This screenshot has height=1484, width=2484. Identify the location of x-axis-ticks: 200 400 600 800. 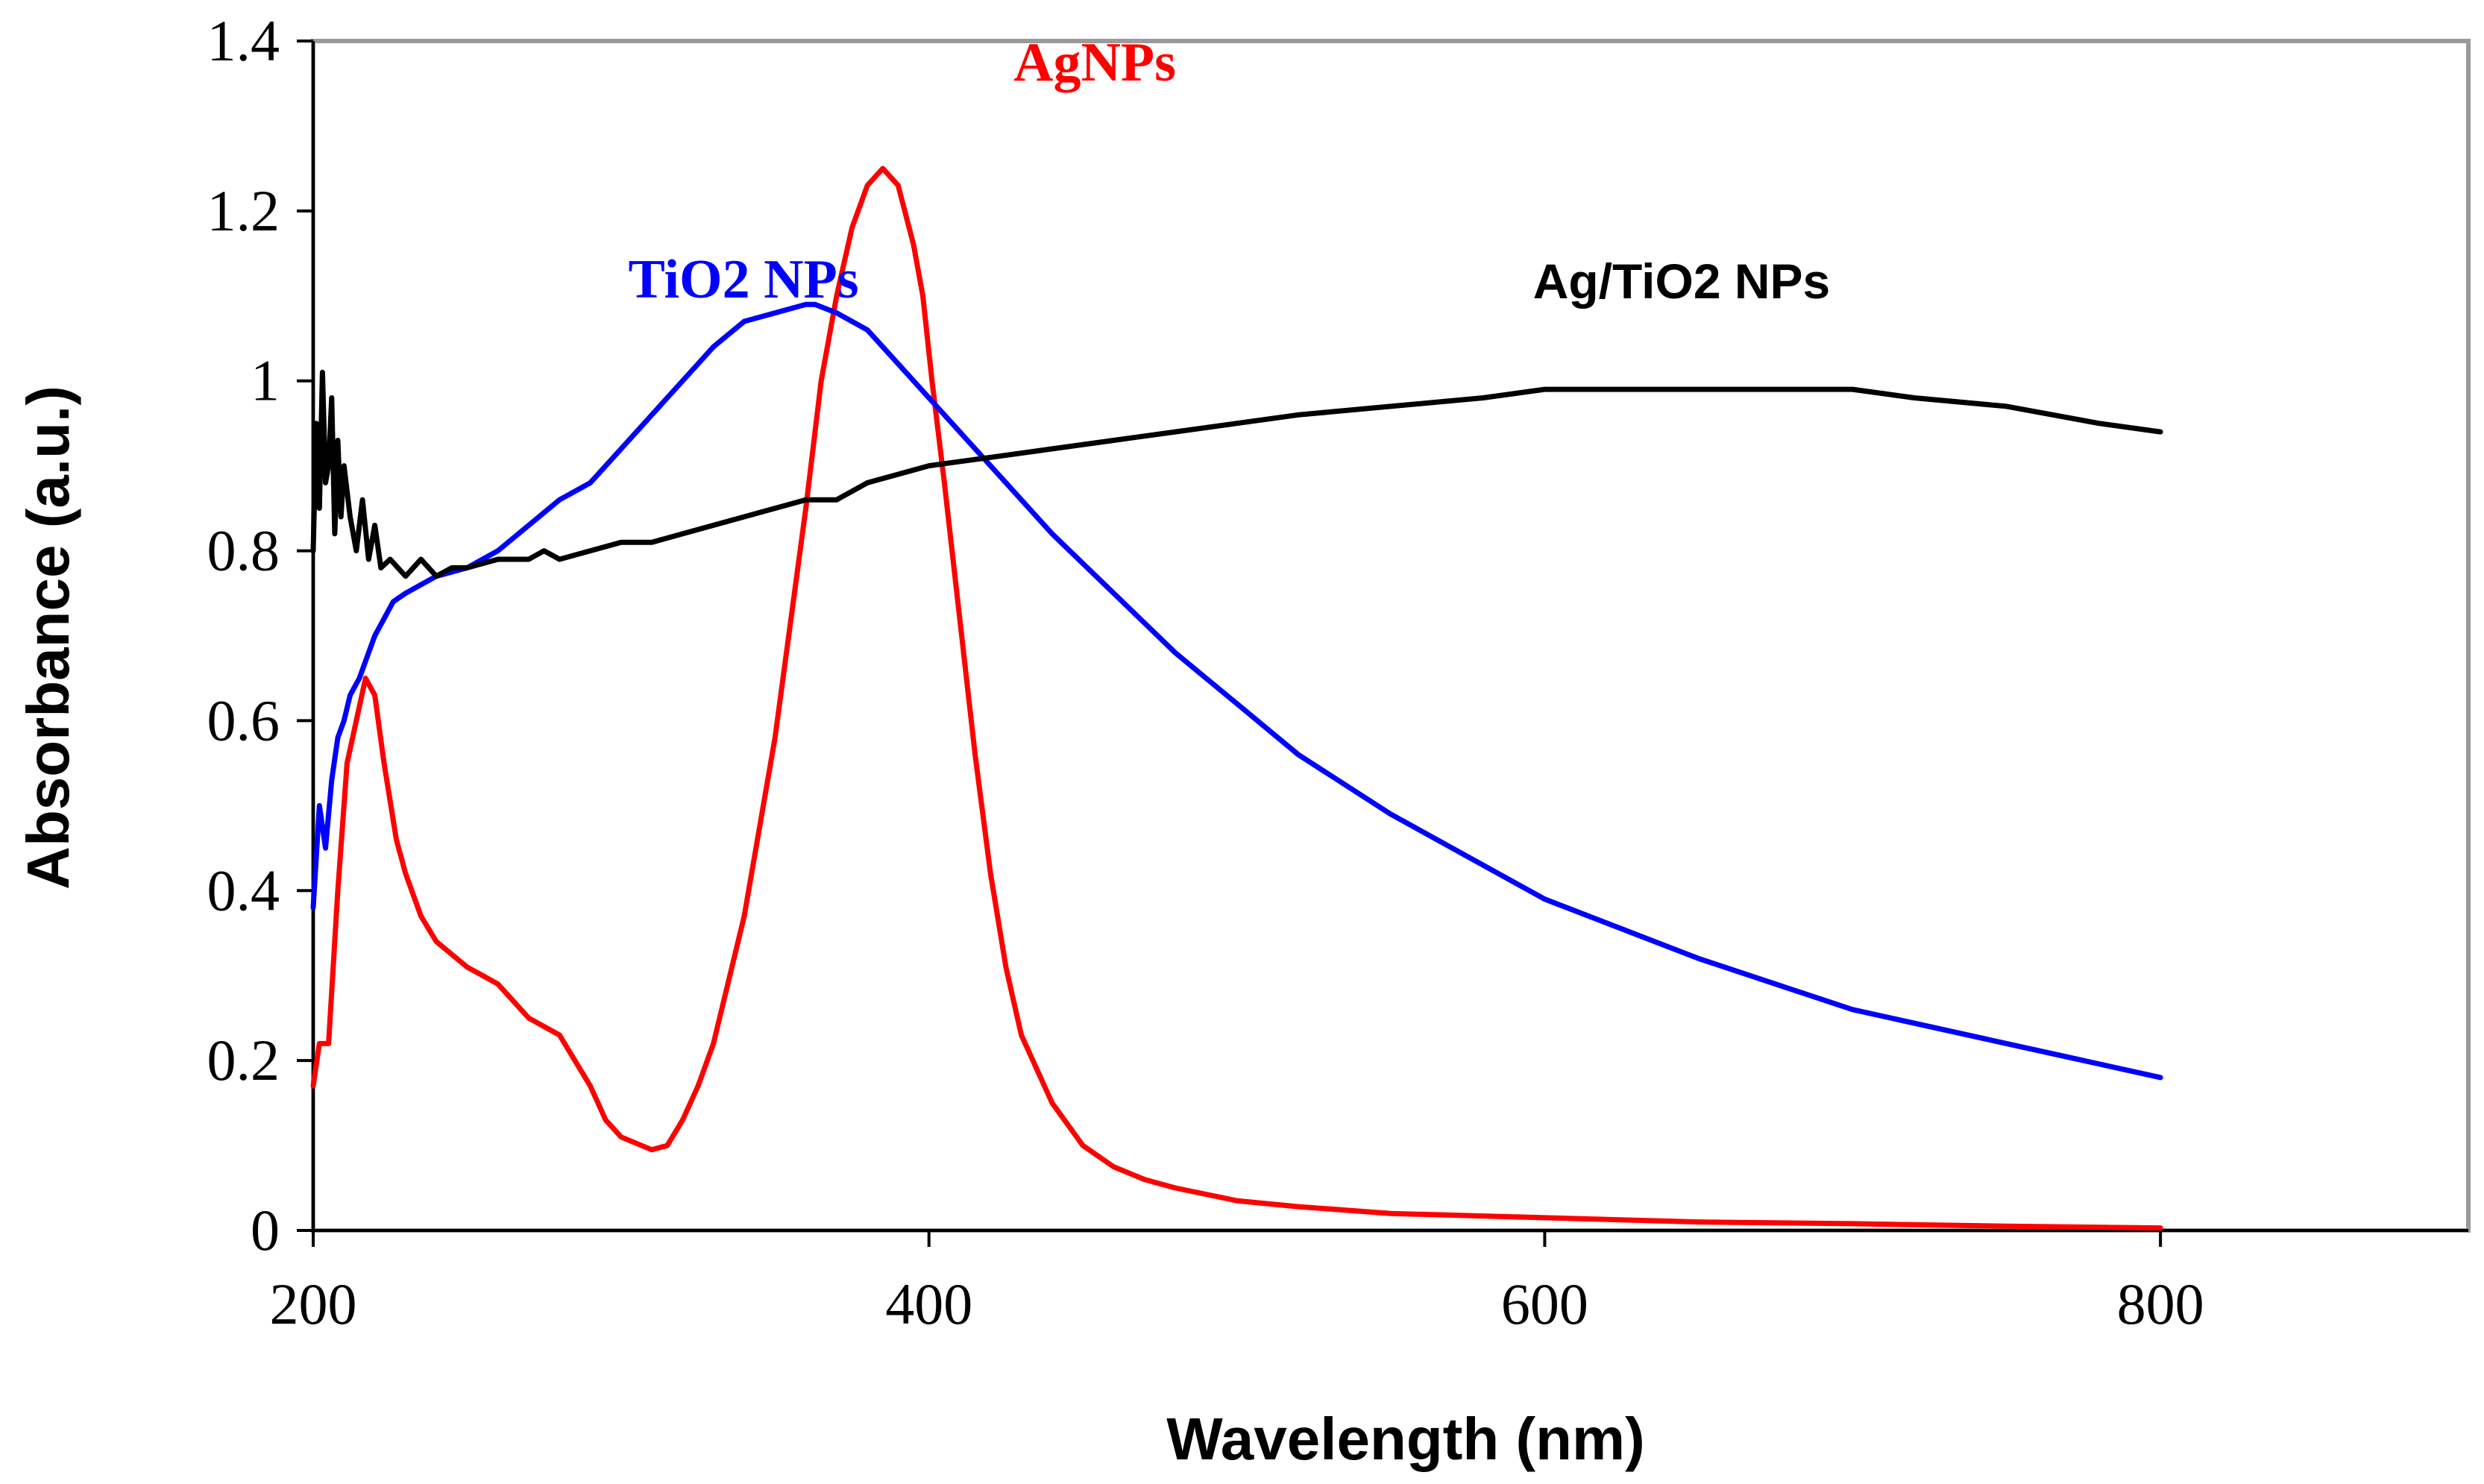
(1237, 1283).